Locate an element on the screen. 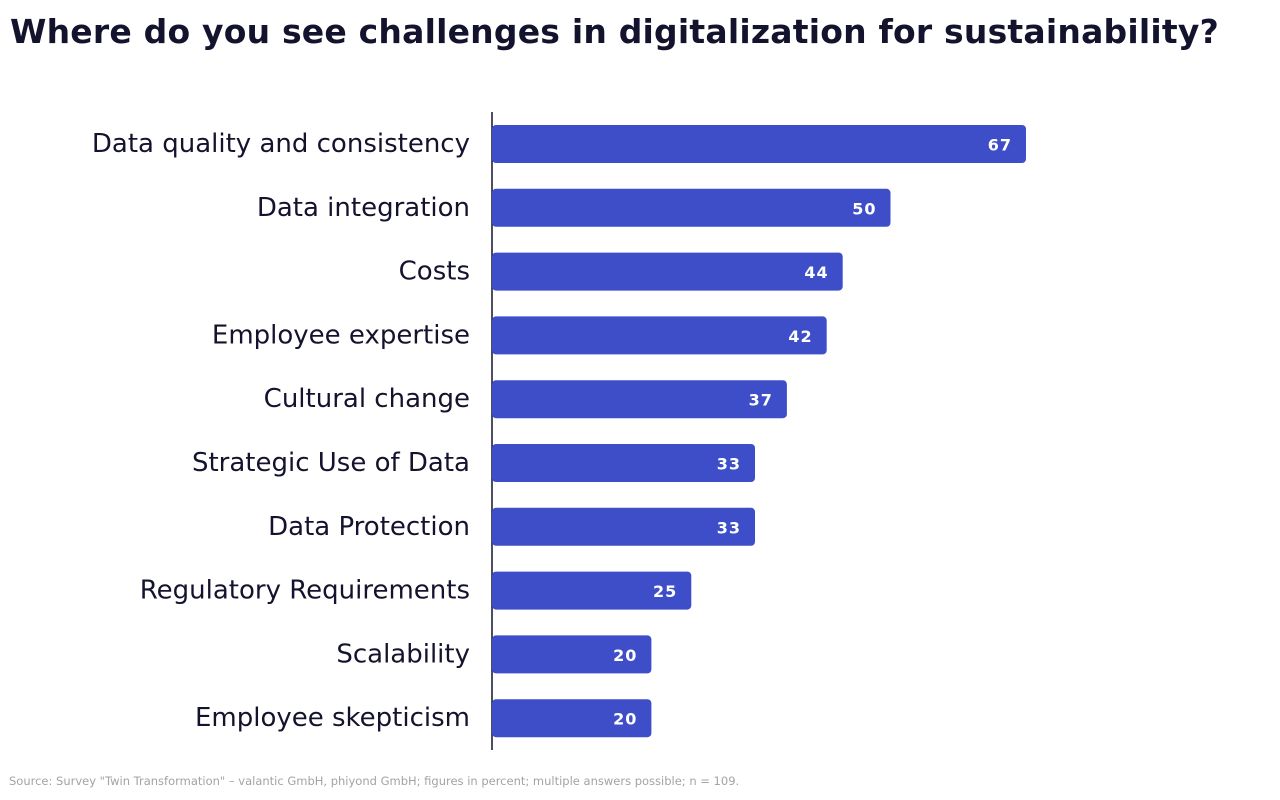  category-label: Cultural change is located at coordinates (367, 399).